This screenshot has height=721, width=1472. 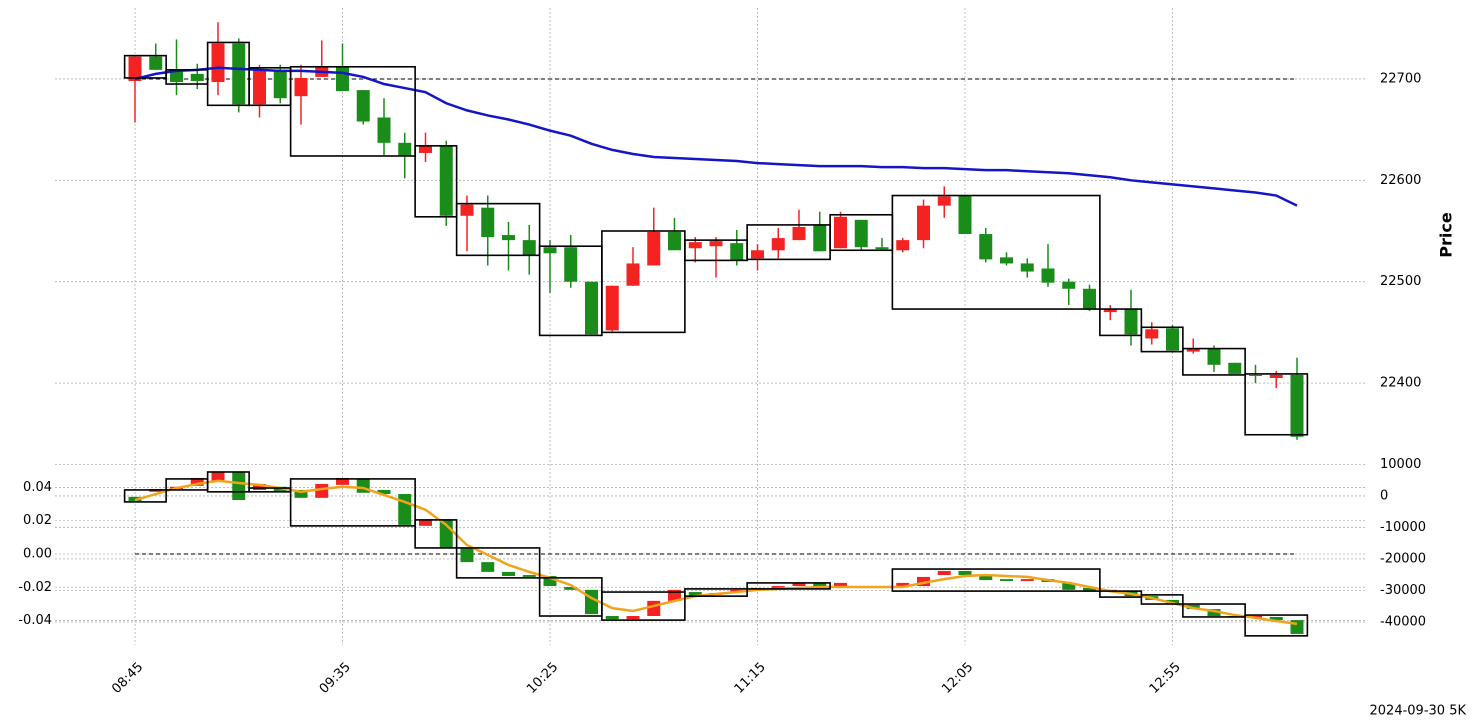 What do you see at coordinates (1400, 464) in the screenshot?
I see `y-tick-label: 10000` at bounding box center [1400, 464].